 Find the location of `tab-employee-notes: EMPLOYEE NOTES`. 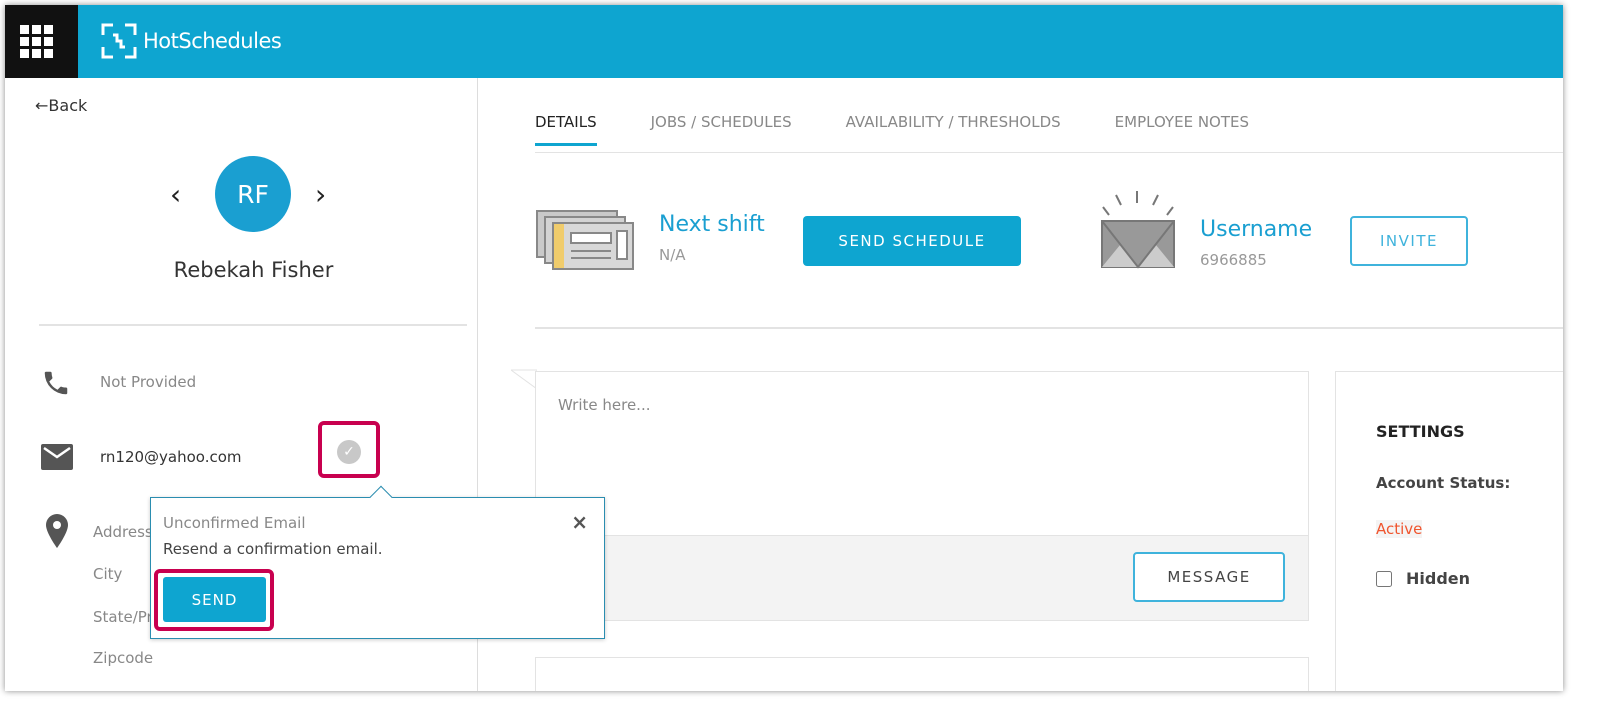

tab-employee-notes: EMPLOYEE NOTES is located at coordinates (1182, 122).